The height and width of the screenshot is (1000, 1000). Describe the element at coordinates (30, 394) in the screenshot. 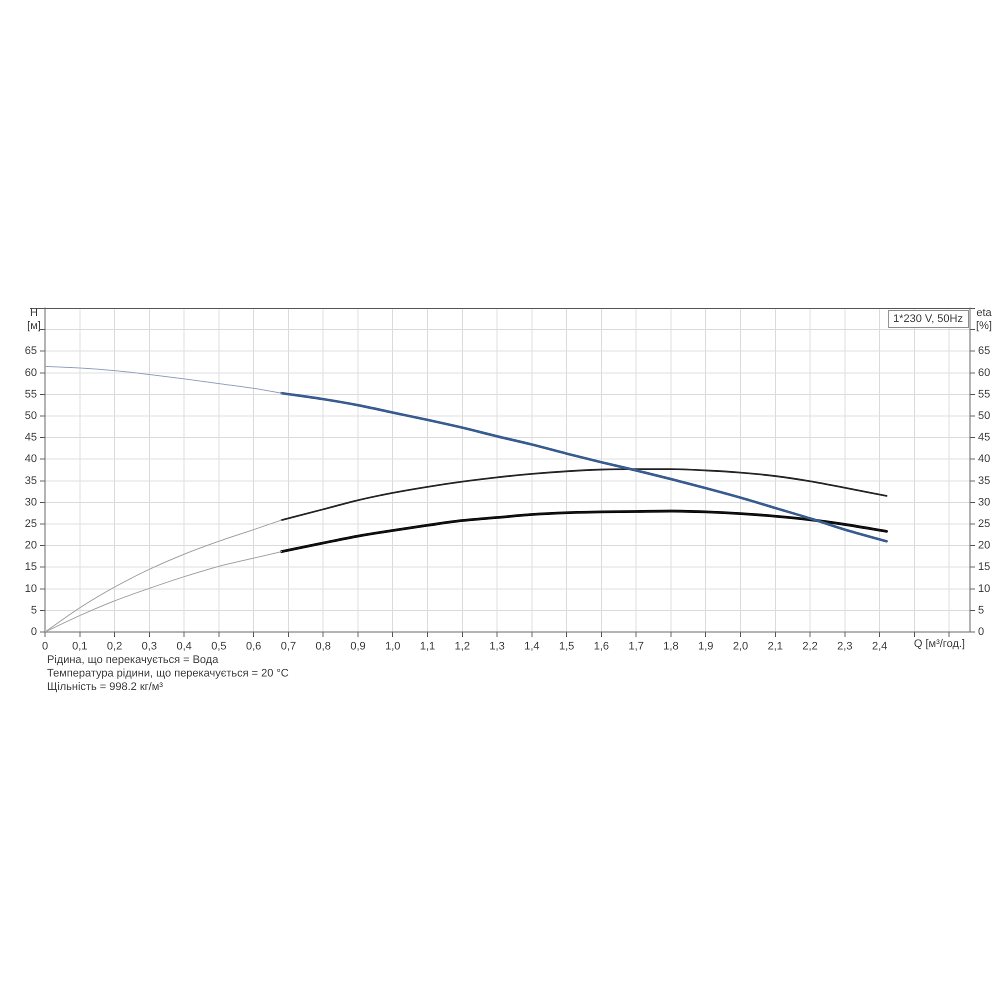

I see `y-tick-label: 55` at that location.